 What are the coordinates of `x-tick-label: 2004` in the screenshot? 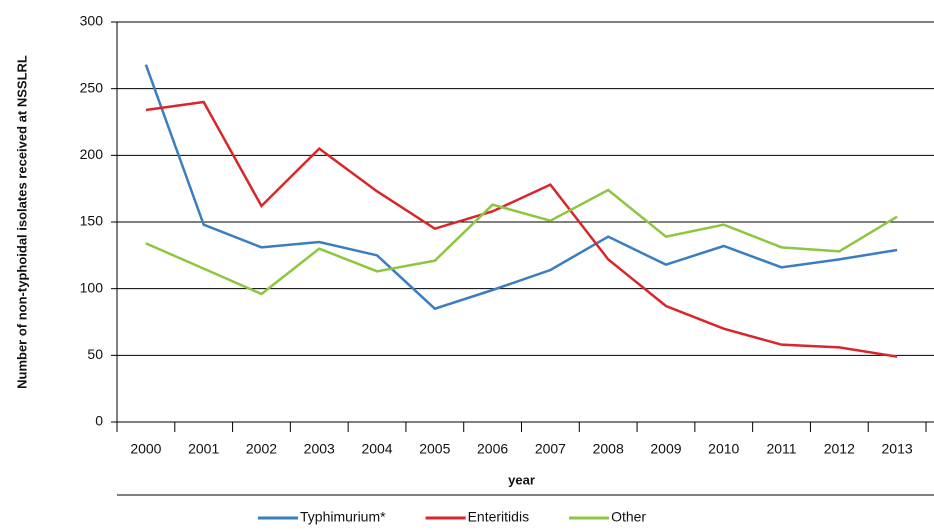 It's located at (376, 449).